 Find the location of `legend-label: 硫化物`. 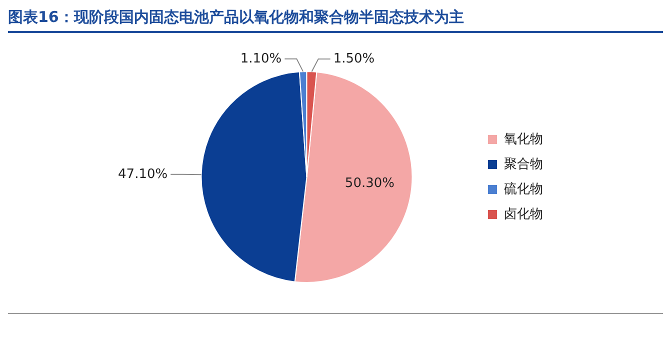

legend-label: 硫化物 is located at coordinates (523, 189).